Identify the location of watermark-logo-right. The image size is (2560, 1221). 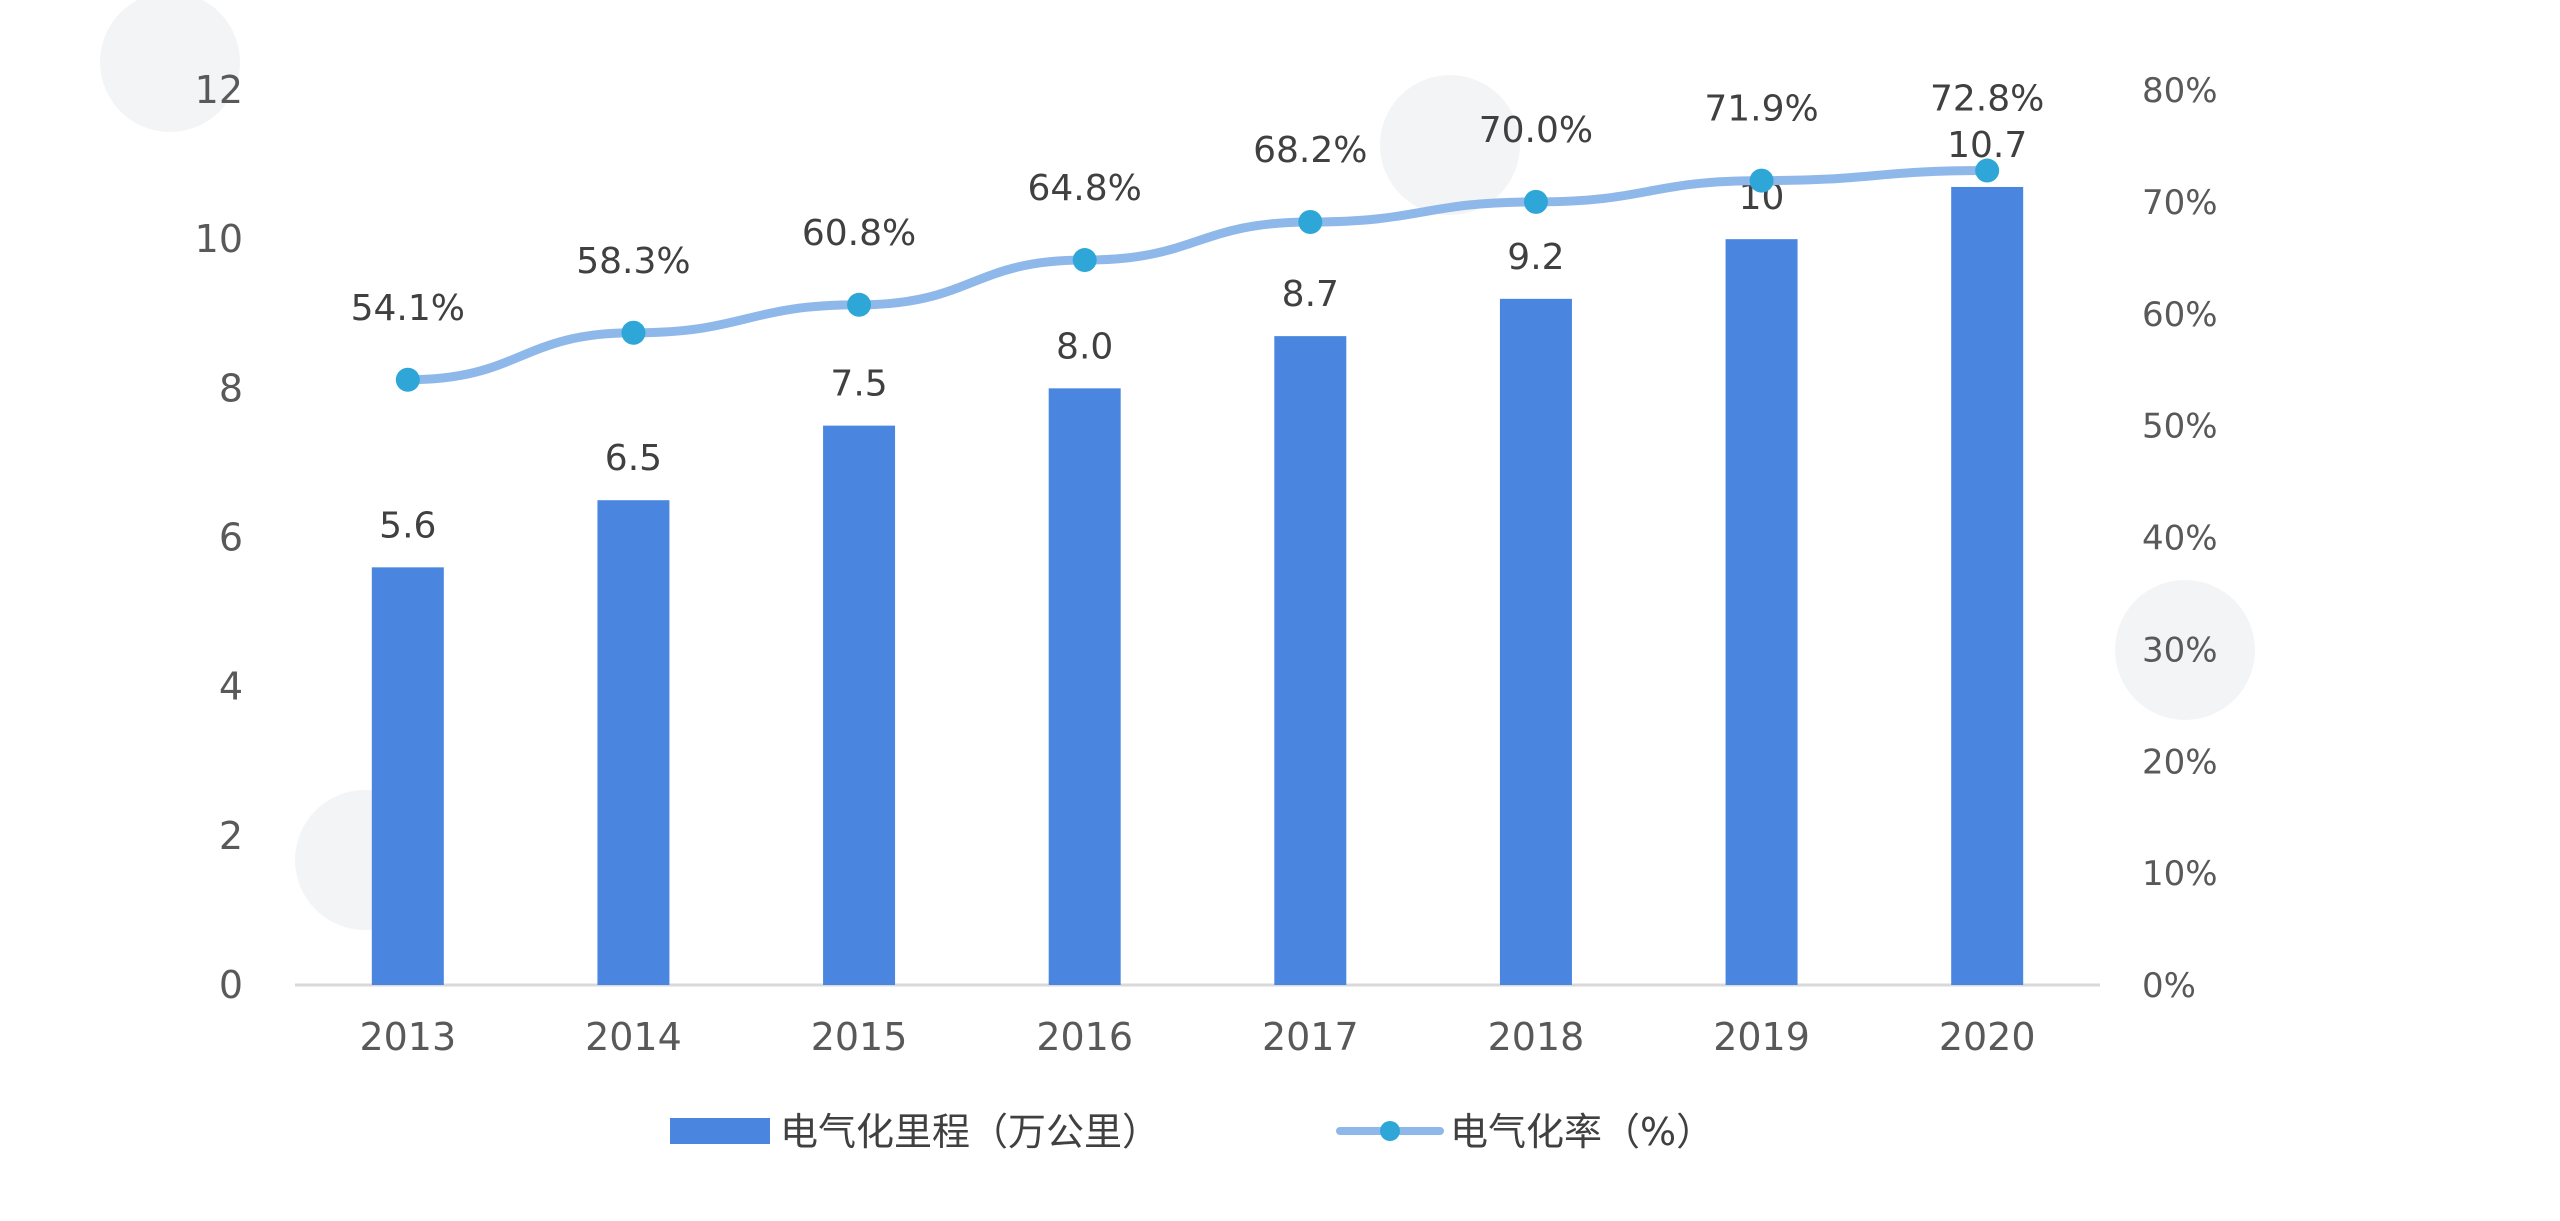
(2185, 650).